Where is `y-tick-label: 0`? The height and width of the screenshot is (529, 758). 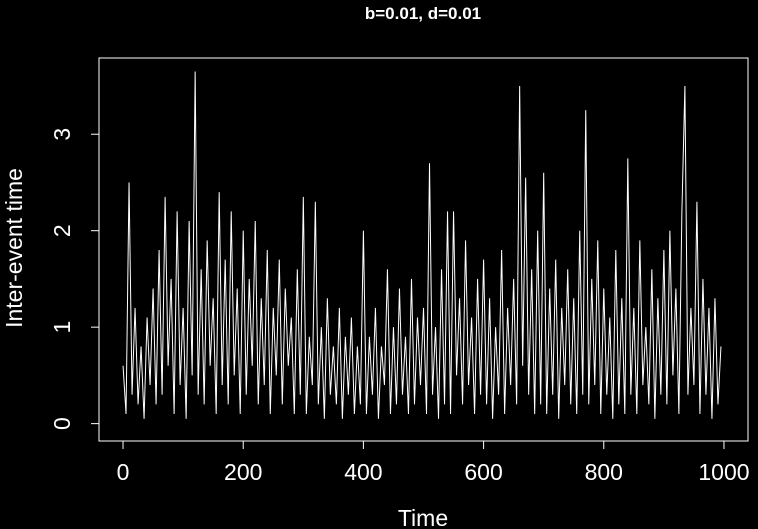 y-tick-label: 0 is located at coordinates (62, 423).